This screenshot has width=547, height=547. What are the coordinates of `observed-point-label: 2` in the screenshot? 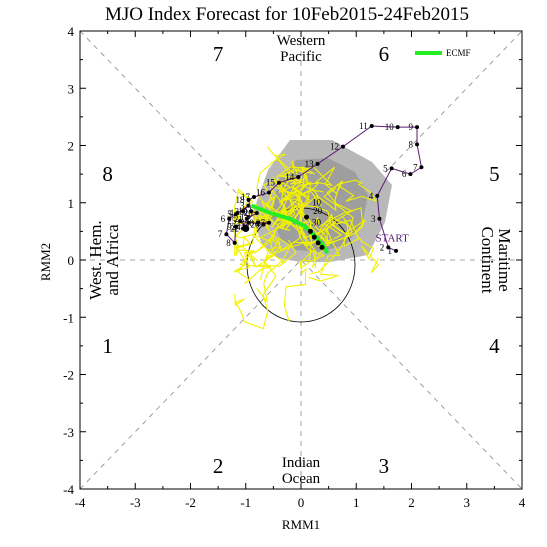 It's located at (382, 247).